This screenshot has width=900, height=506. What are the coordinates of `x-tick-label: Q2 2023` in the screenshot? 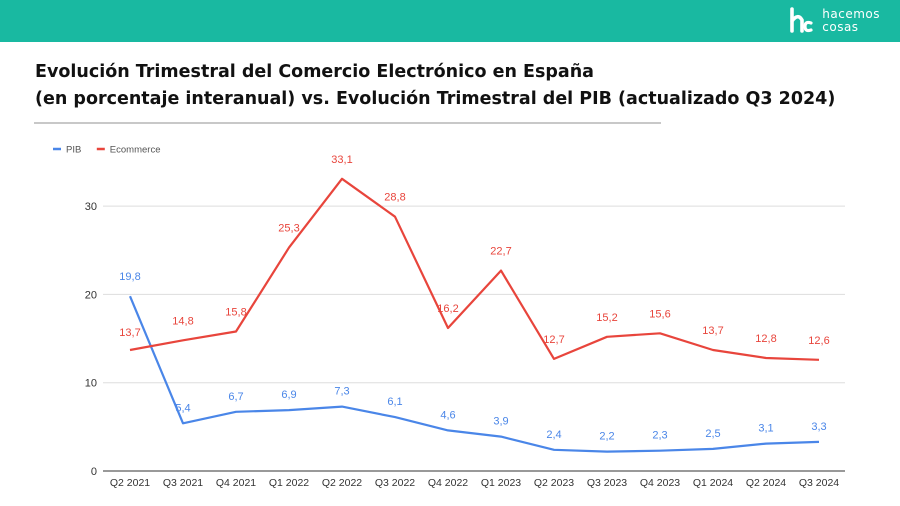 It's located at (554, 483).